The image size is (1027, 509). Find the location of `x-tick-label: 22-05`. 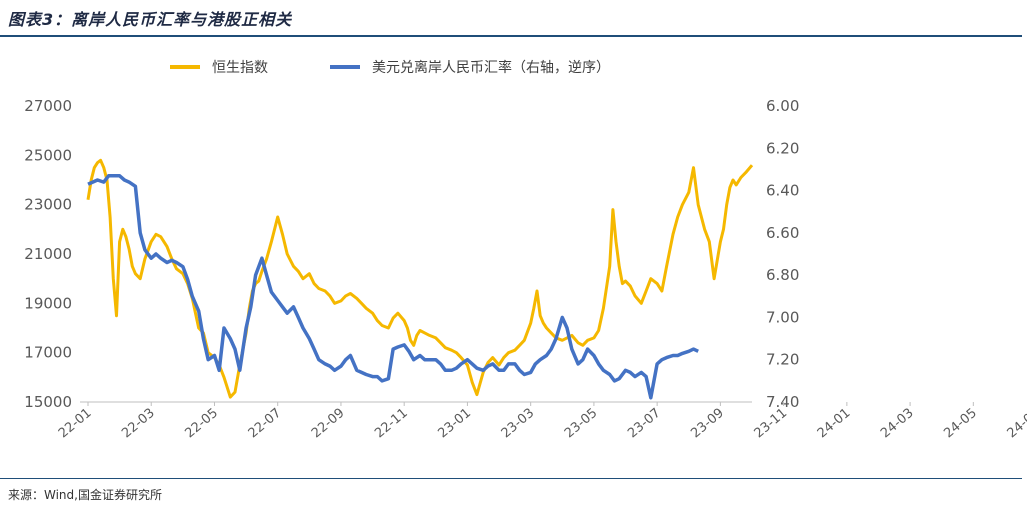

x-tick-label: 22-05 is located at coordinates (201, 424).